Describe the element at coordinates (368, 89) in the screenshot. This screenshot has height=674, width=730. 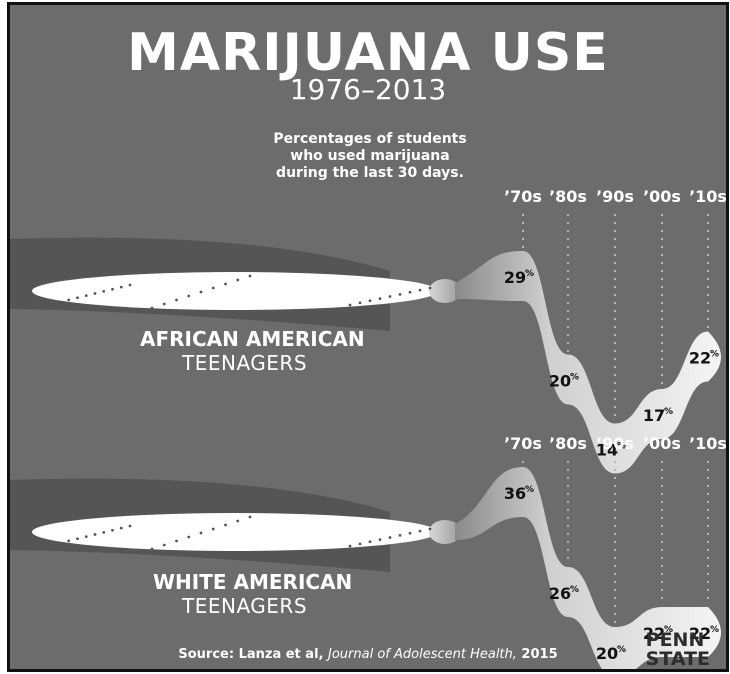
I see `page-subtitle: 1976–2013` at that location.